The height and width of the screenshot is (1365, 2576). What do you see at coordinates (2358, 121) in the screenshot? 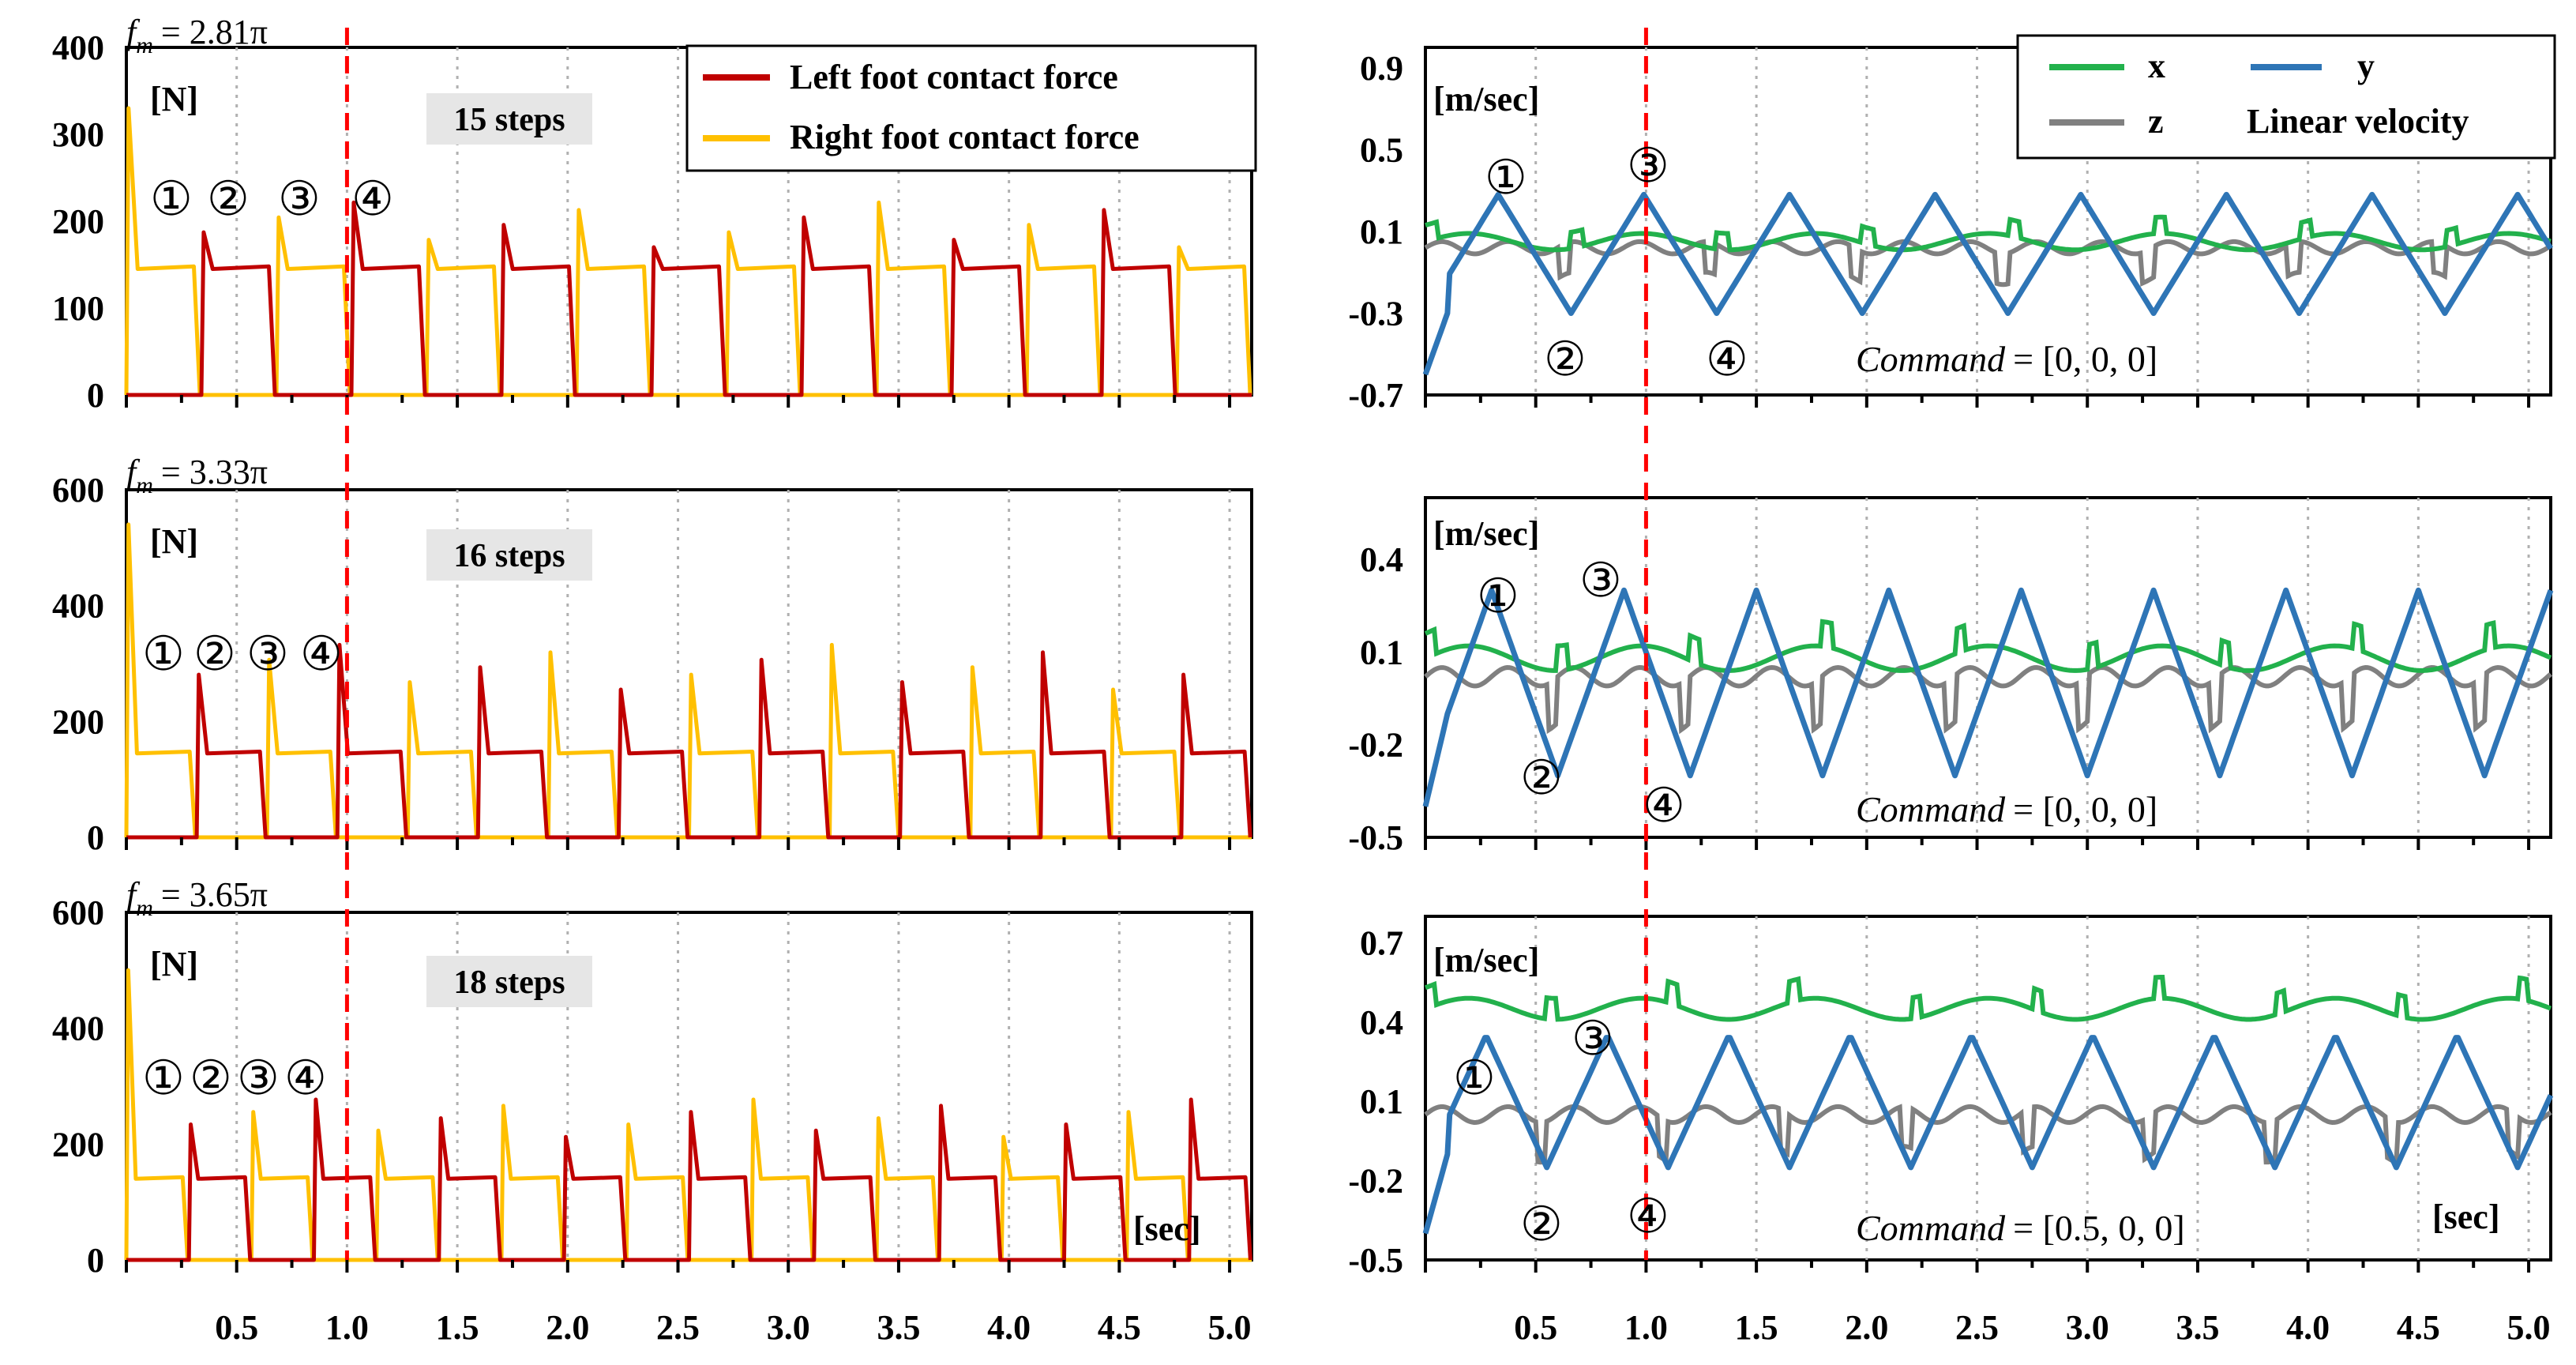
I see `legend-title: Linear velocity` at bounding box center [2358, 121].